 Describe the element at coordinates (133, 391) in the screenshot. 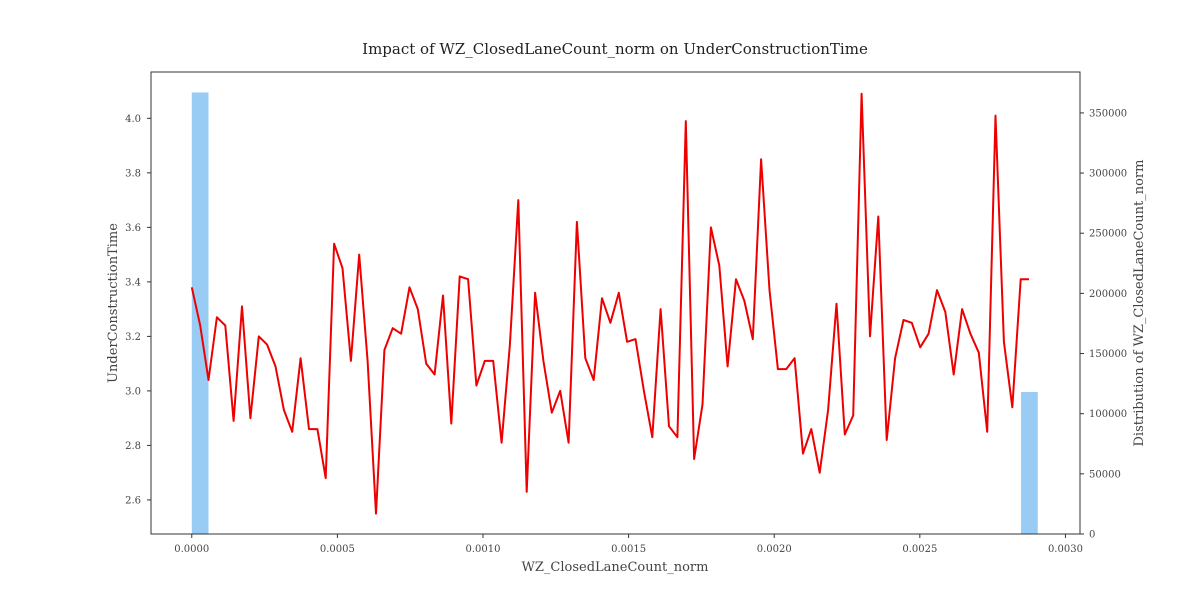

I see `y-tick-label: 3.0` at that location.